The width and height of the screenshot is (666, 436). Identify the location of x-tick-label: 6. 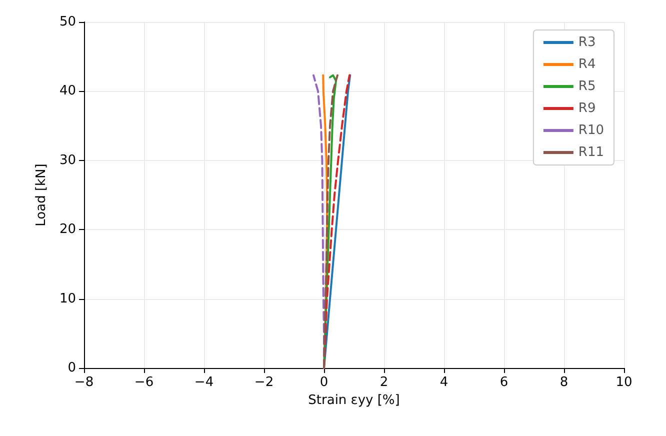
(504, 382).